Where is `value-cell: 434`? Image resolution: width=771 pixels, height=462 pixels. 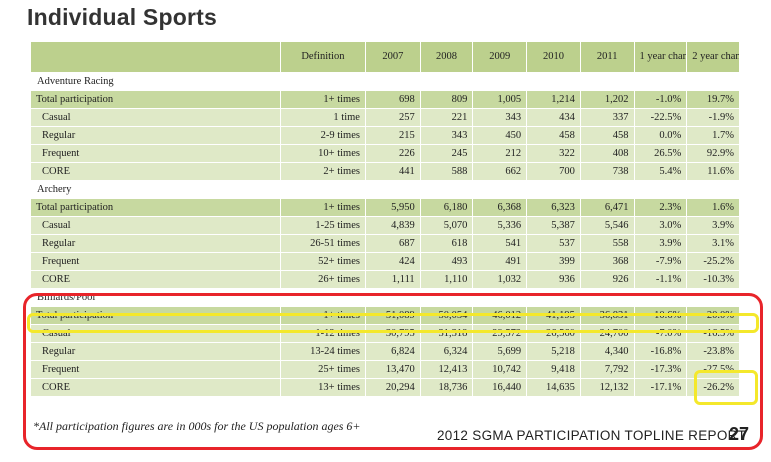 value-cell: 434 is located at coordinates (553, 117).